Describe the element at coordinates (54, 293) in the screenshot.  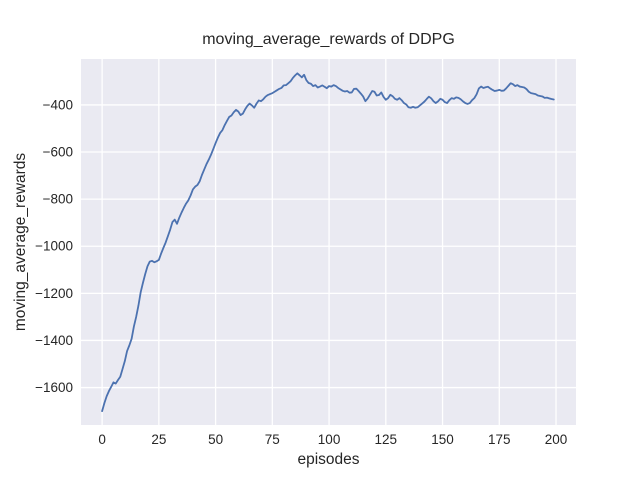
I see `y-tick-label: −1200` at that location.